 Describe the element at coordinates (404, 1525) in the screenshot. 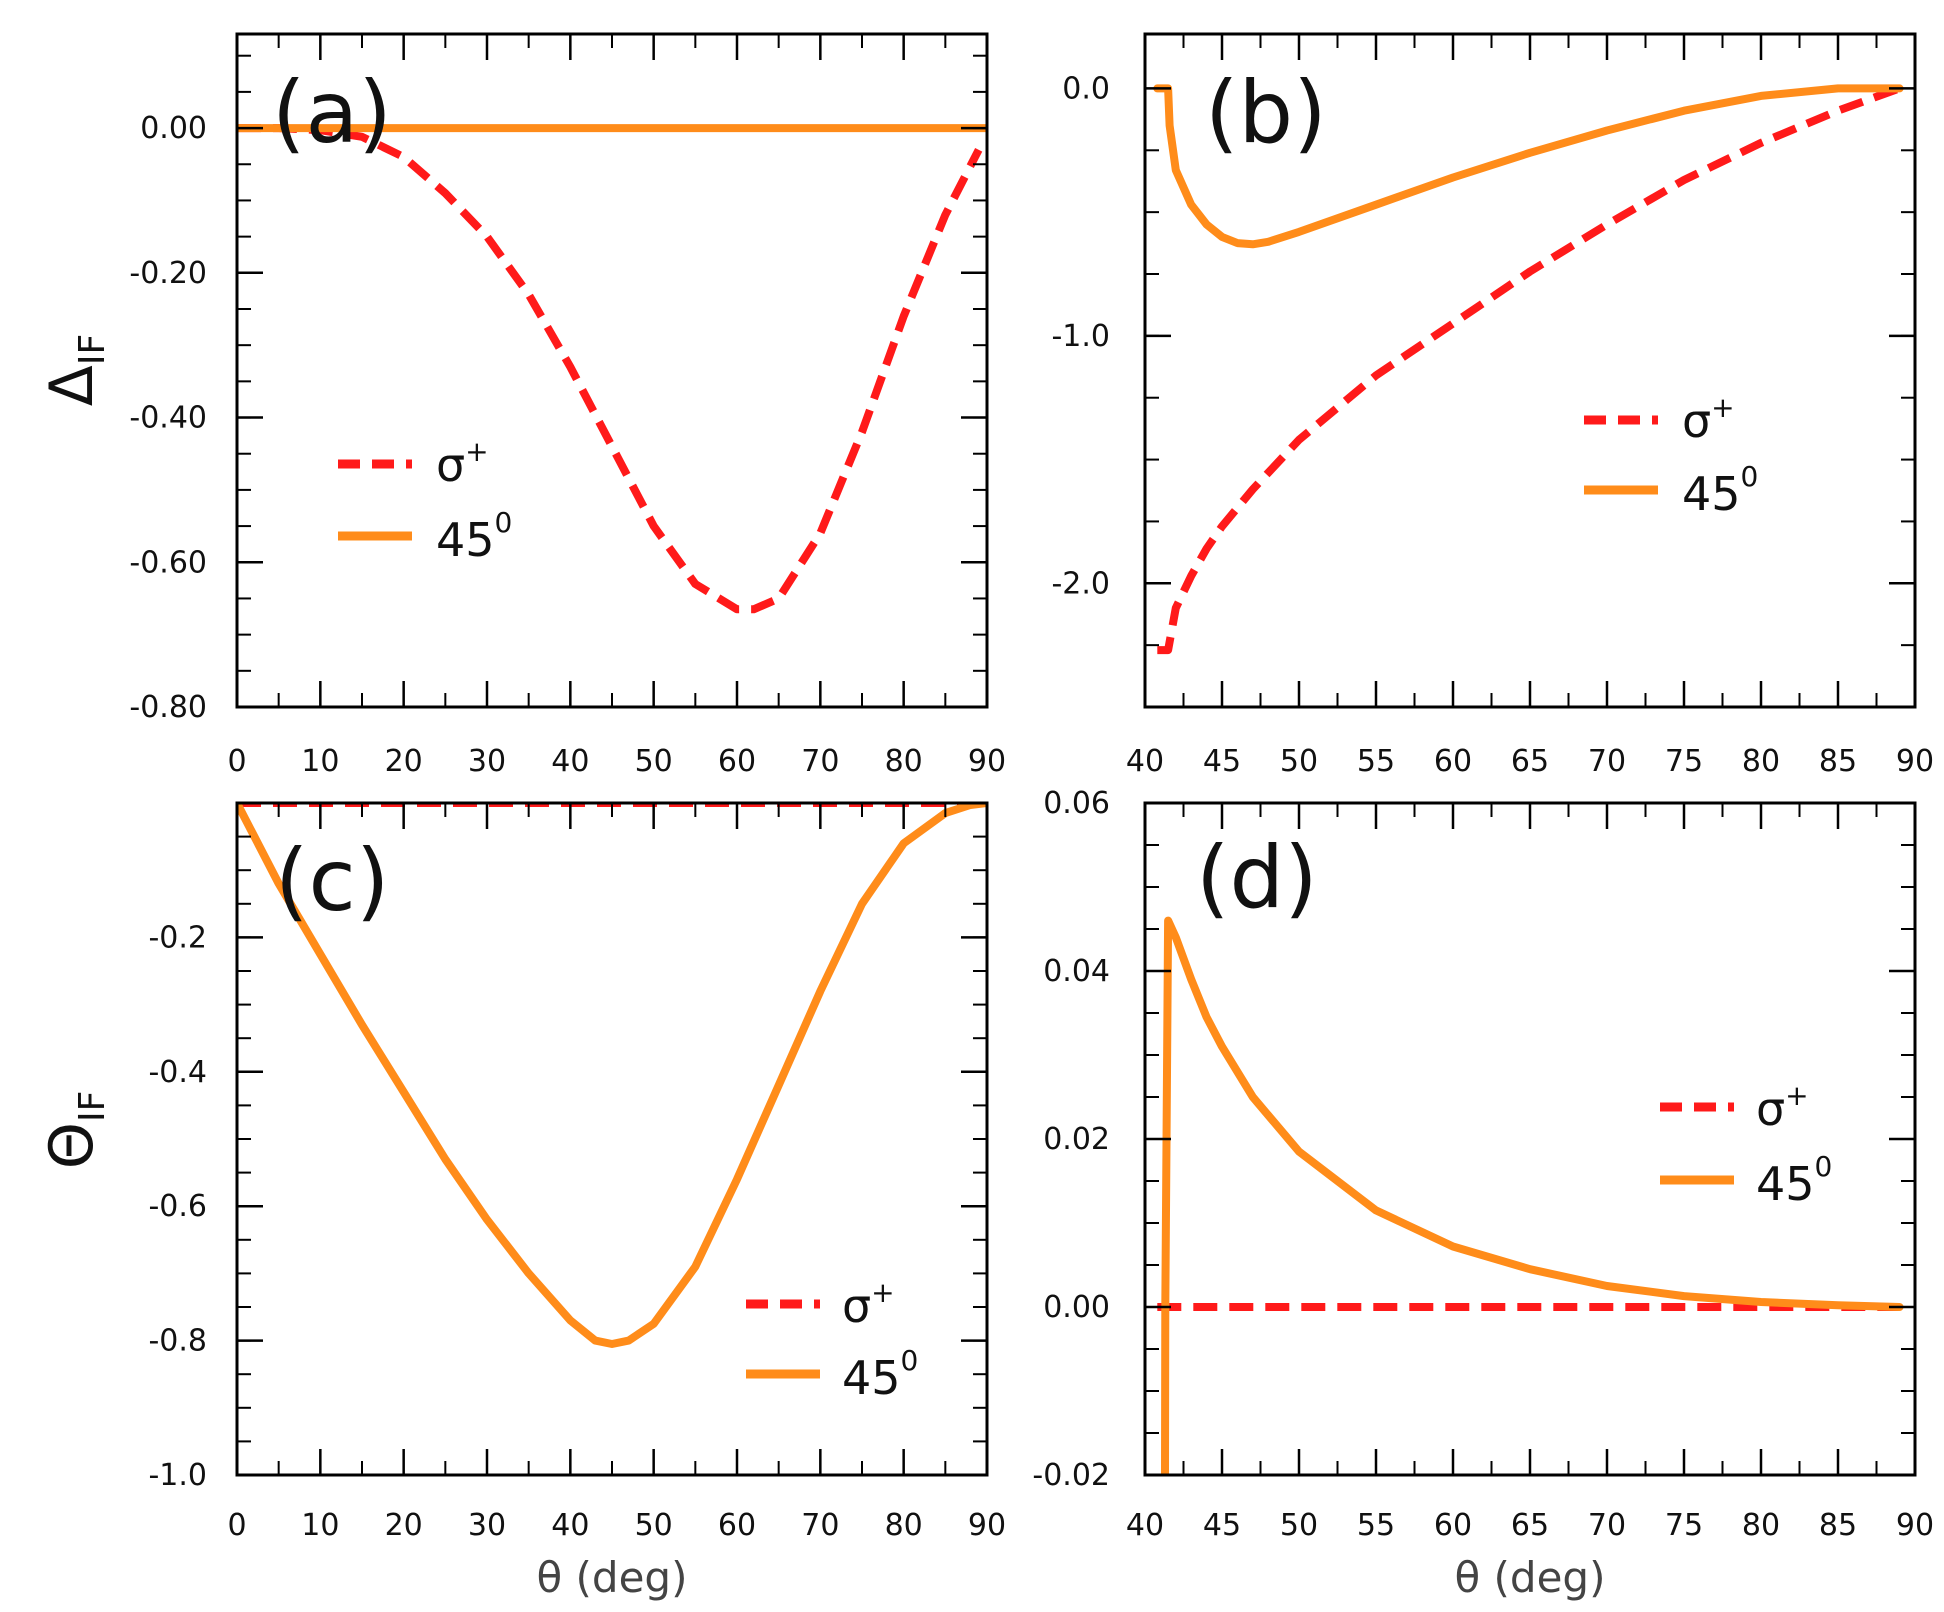

I see `x-tick-label-c: 20` at that location.